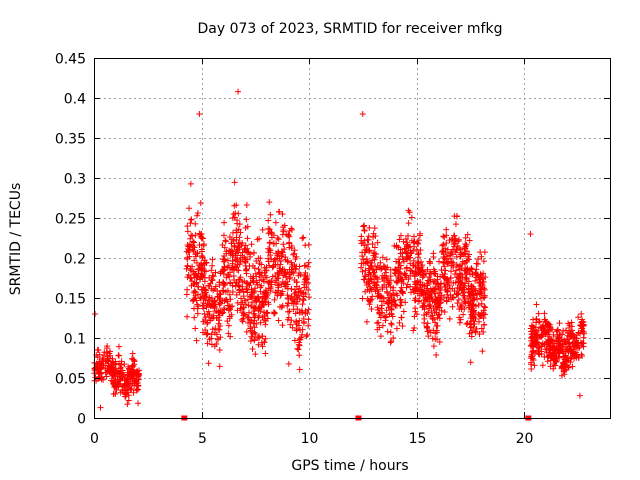  Describe the element at coordinates (525, 439) in the screenshot. I see `x-tick-label: 20` at that location.